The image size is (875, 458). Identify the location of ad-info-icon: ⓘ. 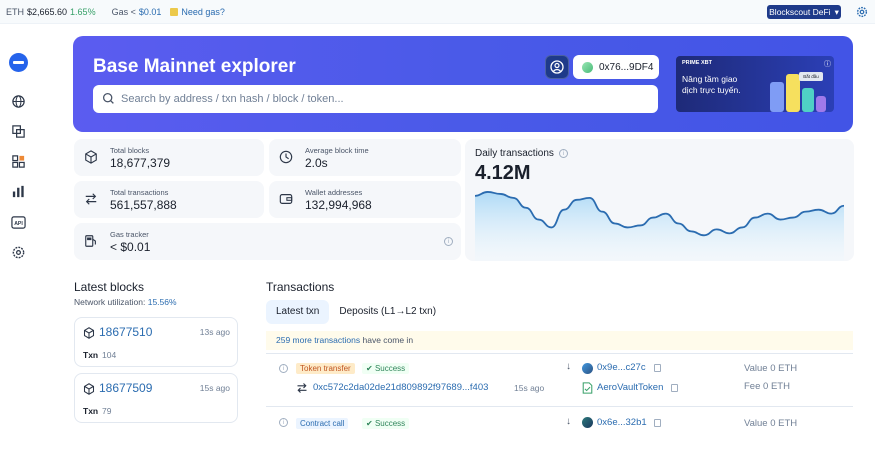
(827, 64).